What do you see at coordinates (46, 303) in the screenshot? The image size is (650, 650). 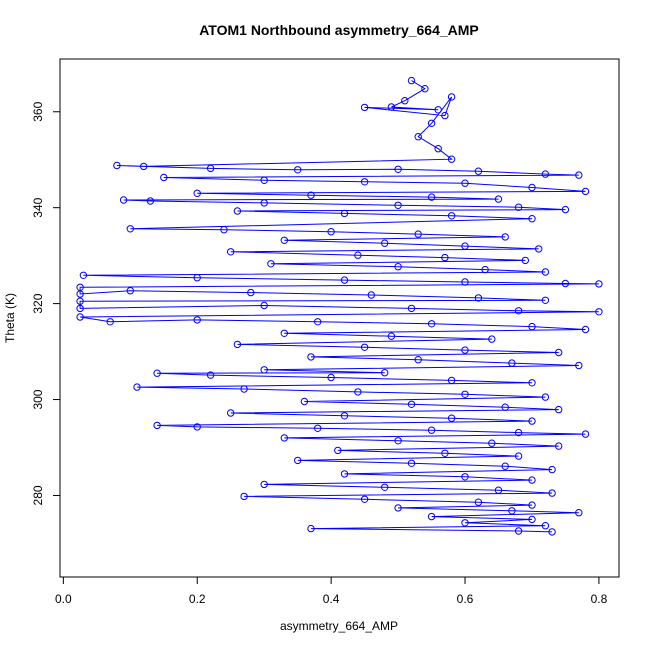 I see `y-axis: 280 300 320 340 360` at bounding box center [46, 303].